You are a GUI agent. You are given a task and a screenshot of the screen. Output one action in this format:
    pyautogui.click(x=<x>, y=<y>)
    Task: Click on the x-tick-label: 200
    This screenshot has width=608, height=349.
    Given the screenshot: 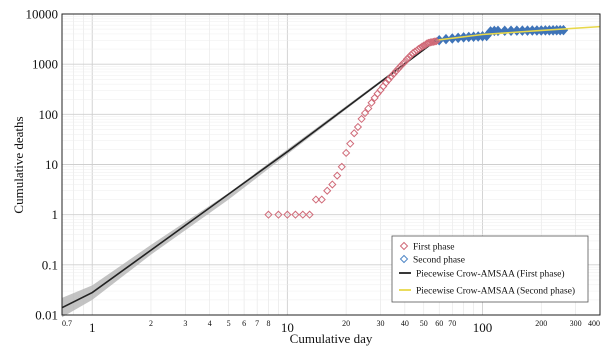 What is the action you would take?
    pyautogui.click(x=541, y=323)
    